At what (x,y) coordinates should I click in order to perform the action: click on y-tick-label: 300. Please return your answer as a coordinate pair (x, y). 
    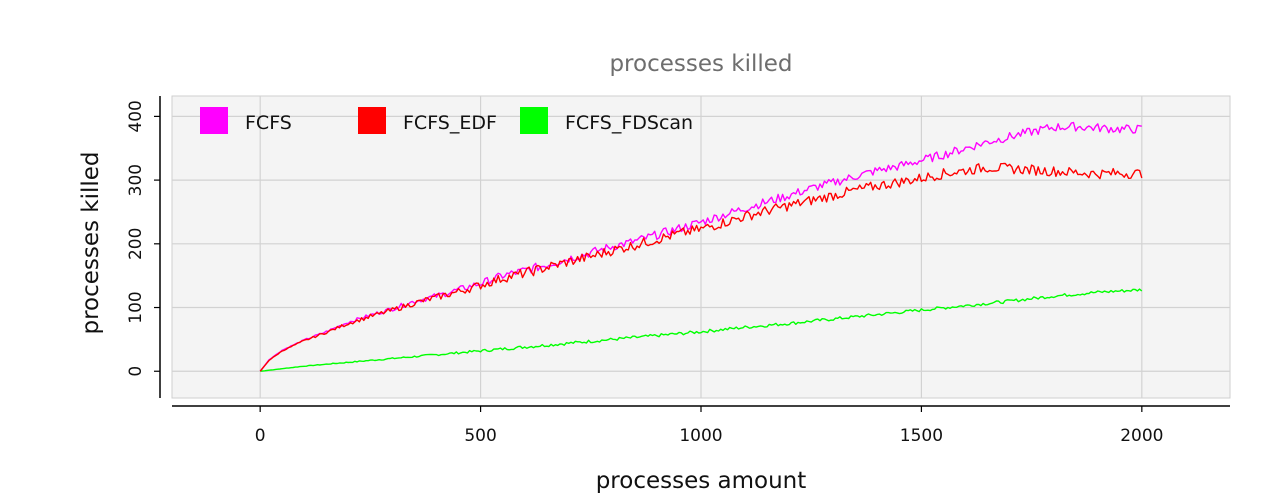
    Looking at the image, I should click on (136, 180).